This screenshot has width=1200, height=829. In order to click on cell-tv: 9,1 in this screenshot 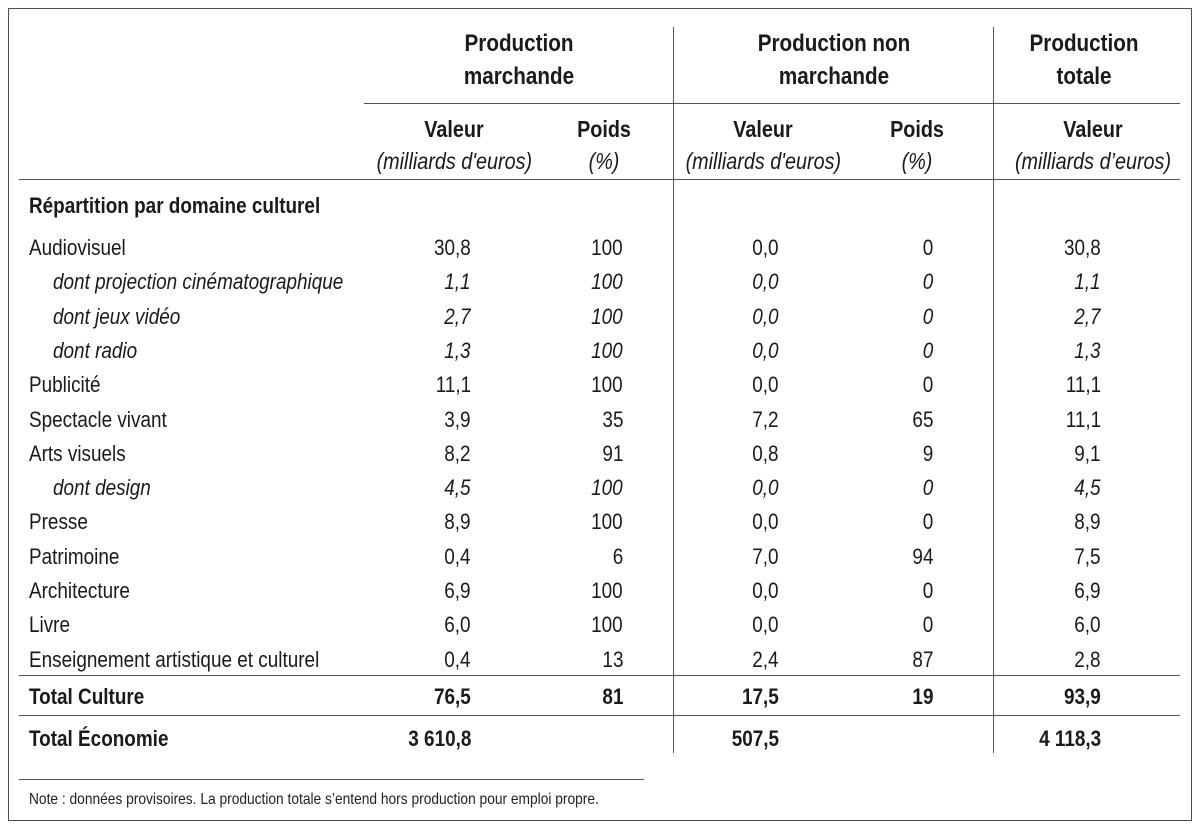, I will do `click(1087, 453)`.